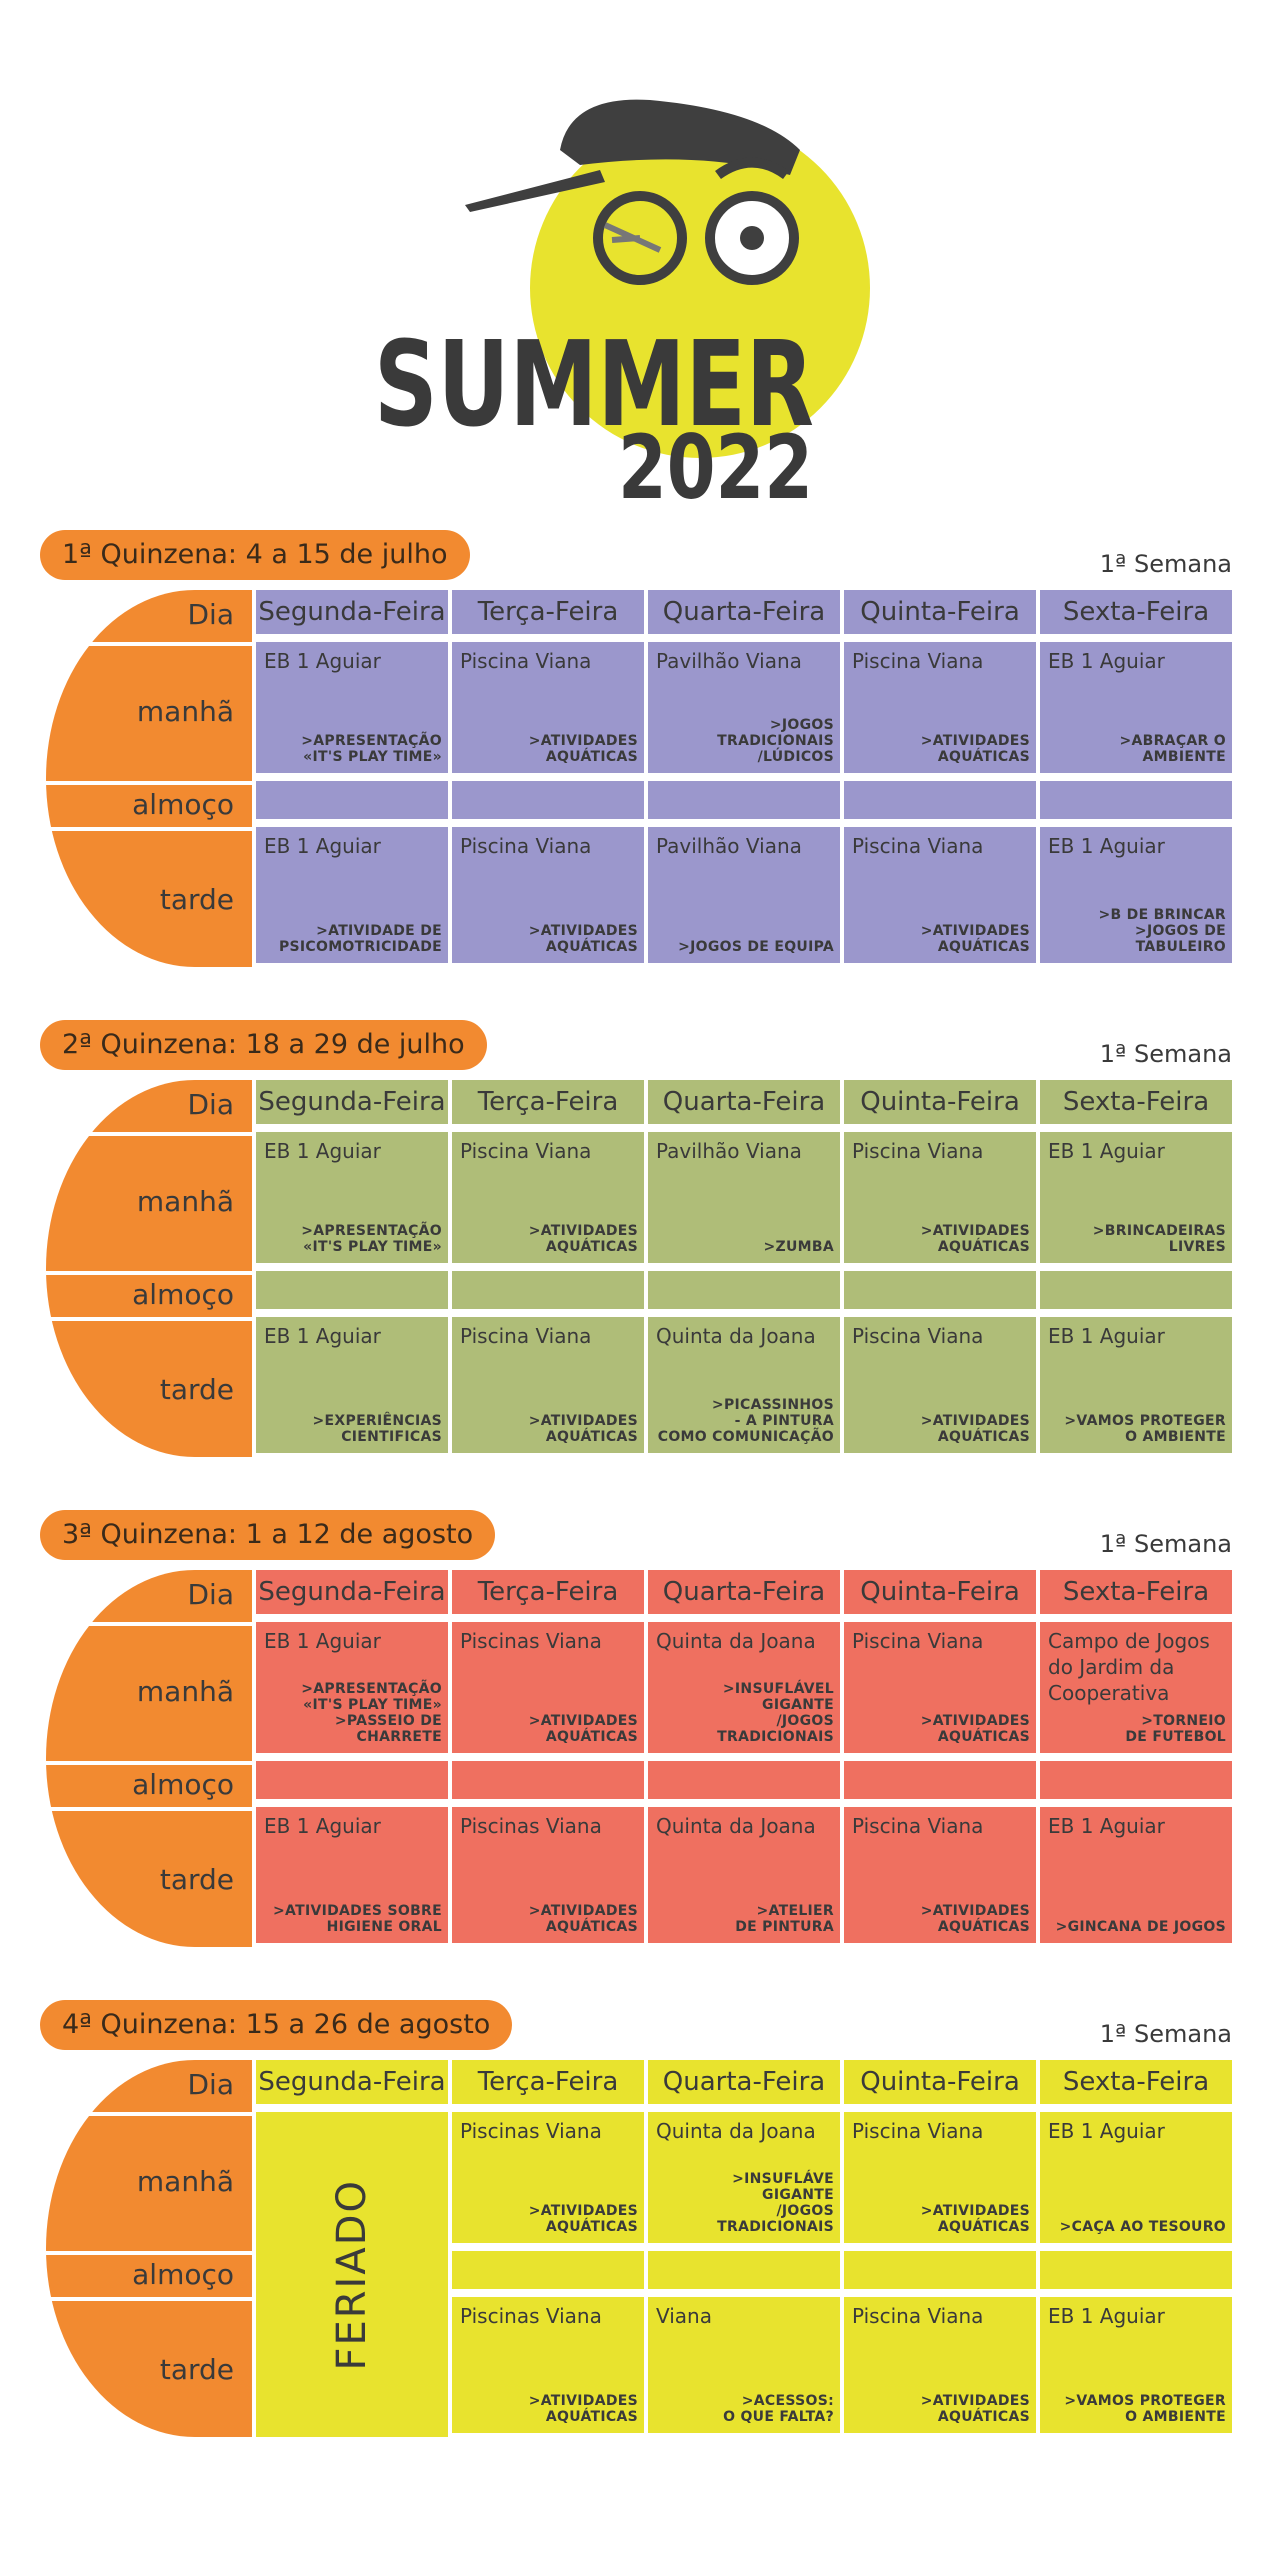  What do you see at coordinates (352, 707) in the screenshot?
I see `activity-cell: EB 1 Aguiar >APRESENTAÇÃO «IT'S PLAY TIME»` at bounding box center [352, 707].